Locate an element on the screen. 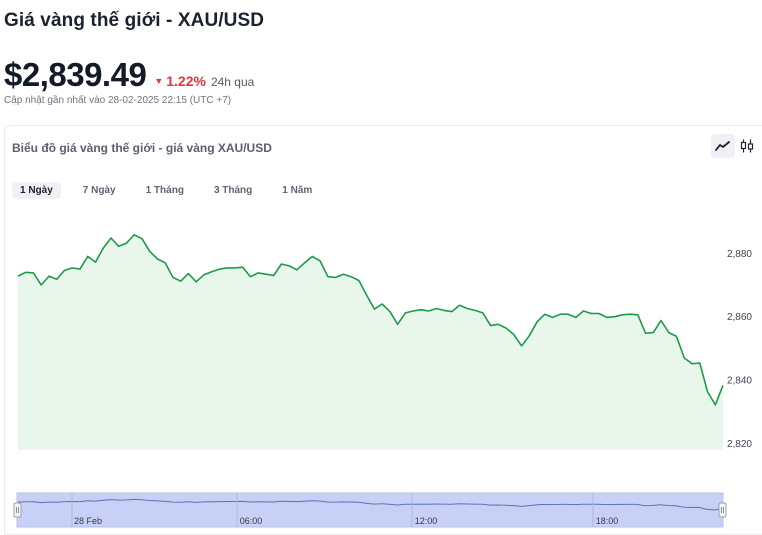  line-mode-button is located at coordinates (723, 146).